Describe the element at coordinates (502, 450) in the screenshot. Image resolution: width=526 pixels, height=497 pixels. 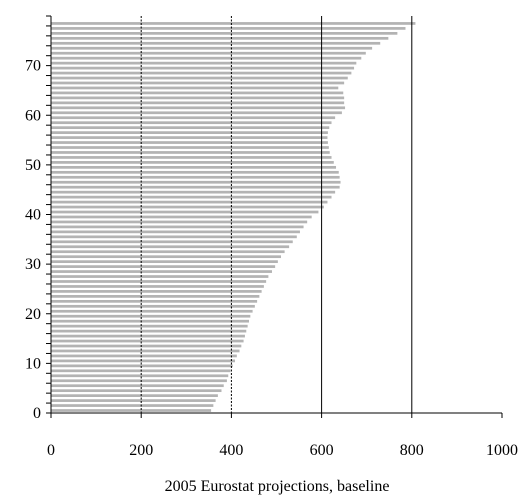
I see `x-tick-label: 1000` at that location.